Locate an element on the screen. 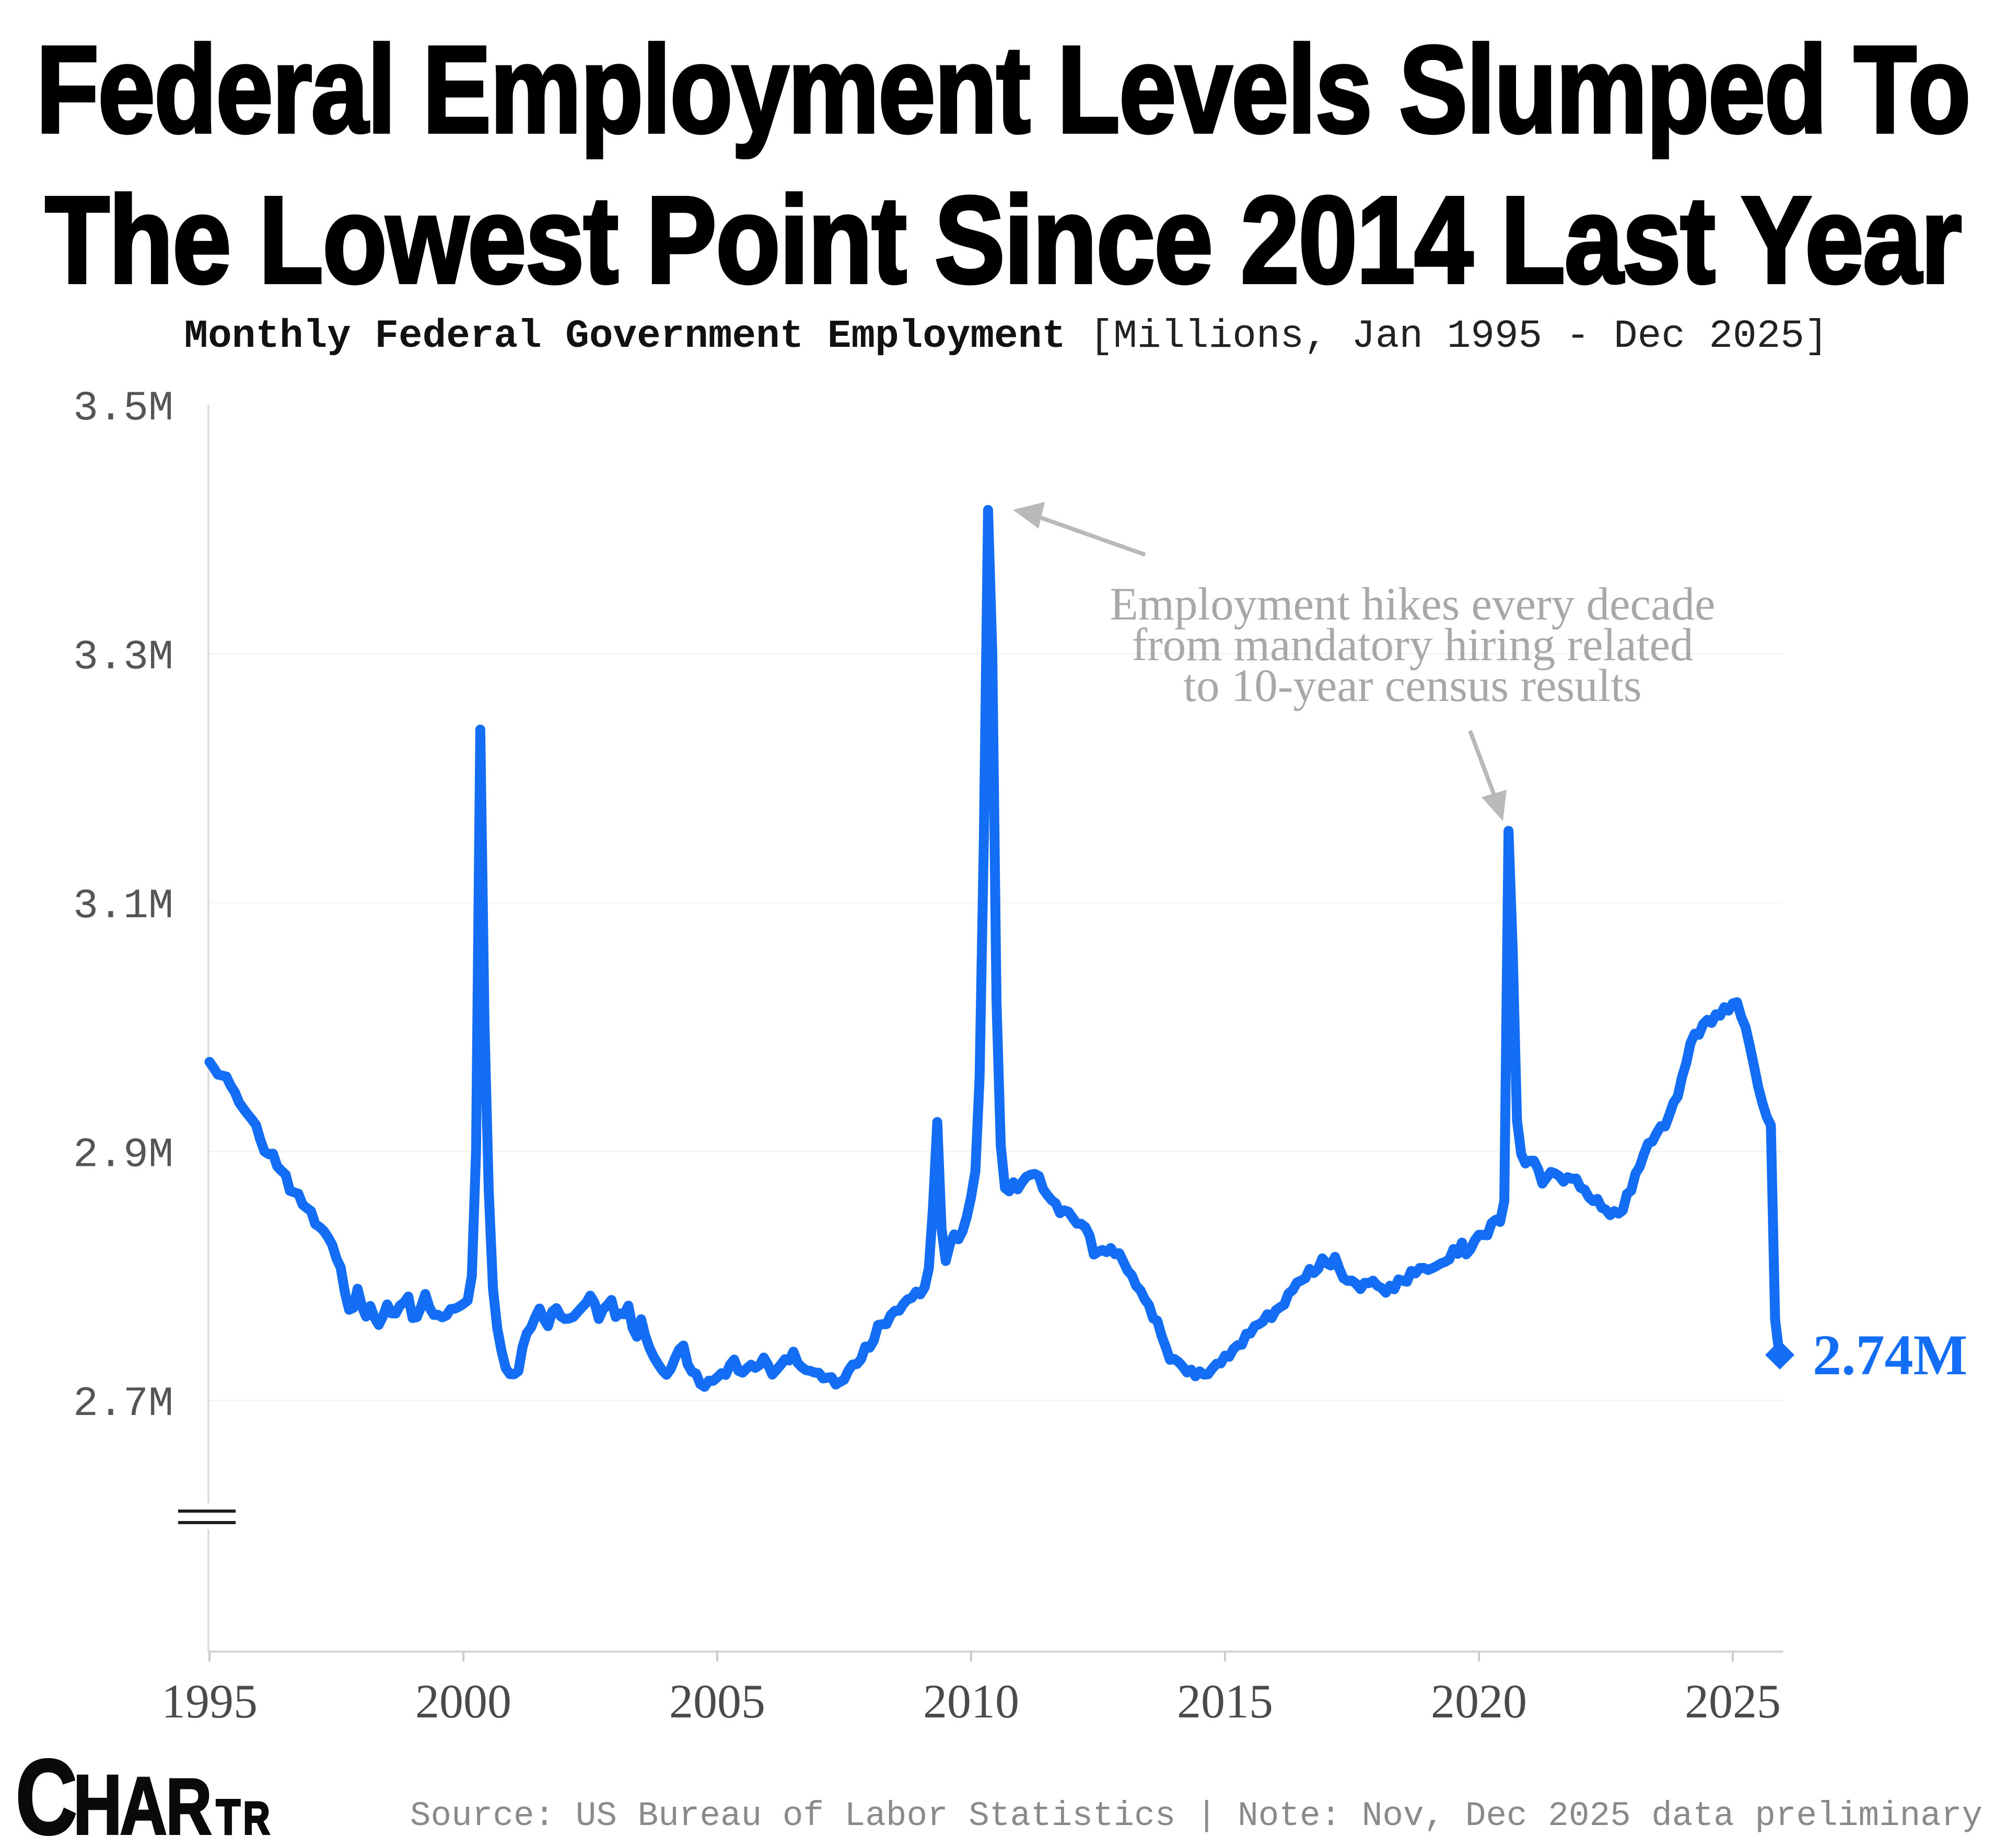  svg-text: to 10-year census results is located at coordinates (1412, 685).